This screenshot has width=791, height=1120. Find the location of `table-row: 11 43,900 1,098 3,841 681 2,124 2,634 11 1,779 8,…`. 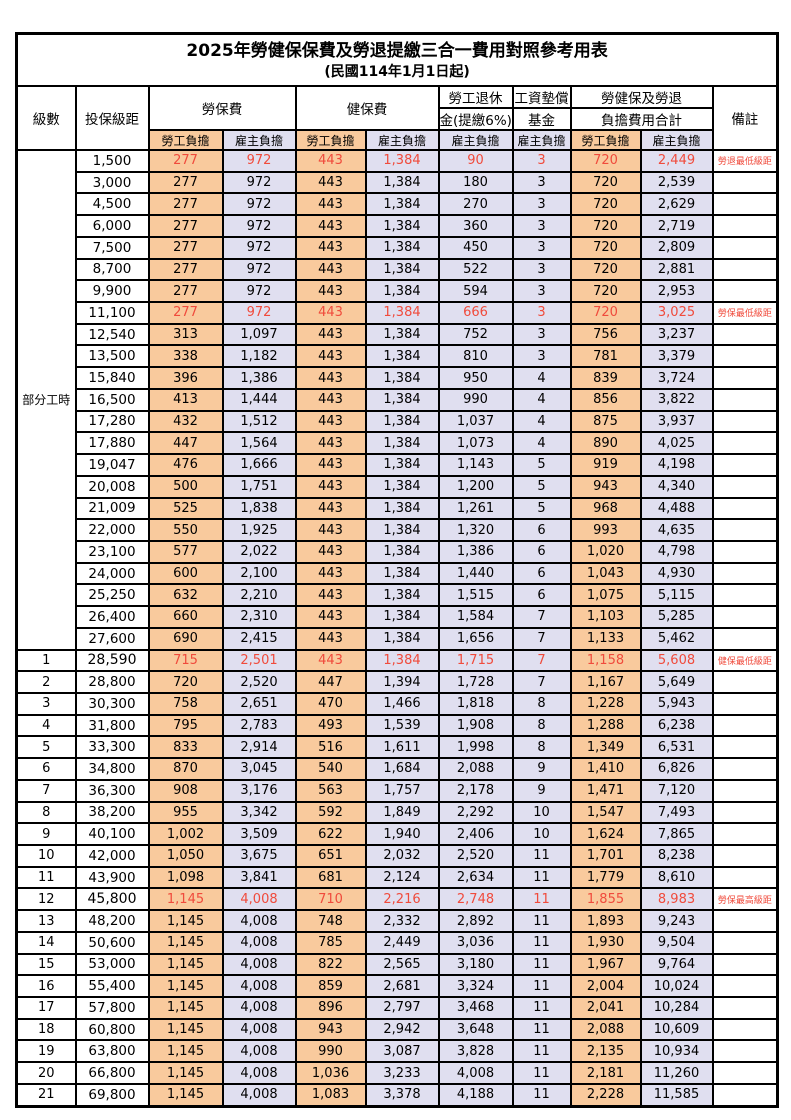

table-row: 11 43,900 1,098 3,841 681 2,124 2,634 11 1,779 8,… is located at coordinates (397, 877).